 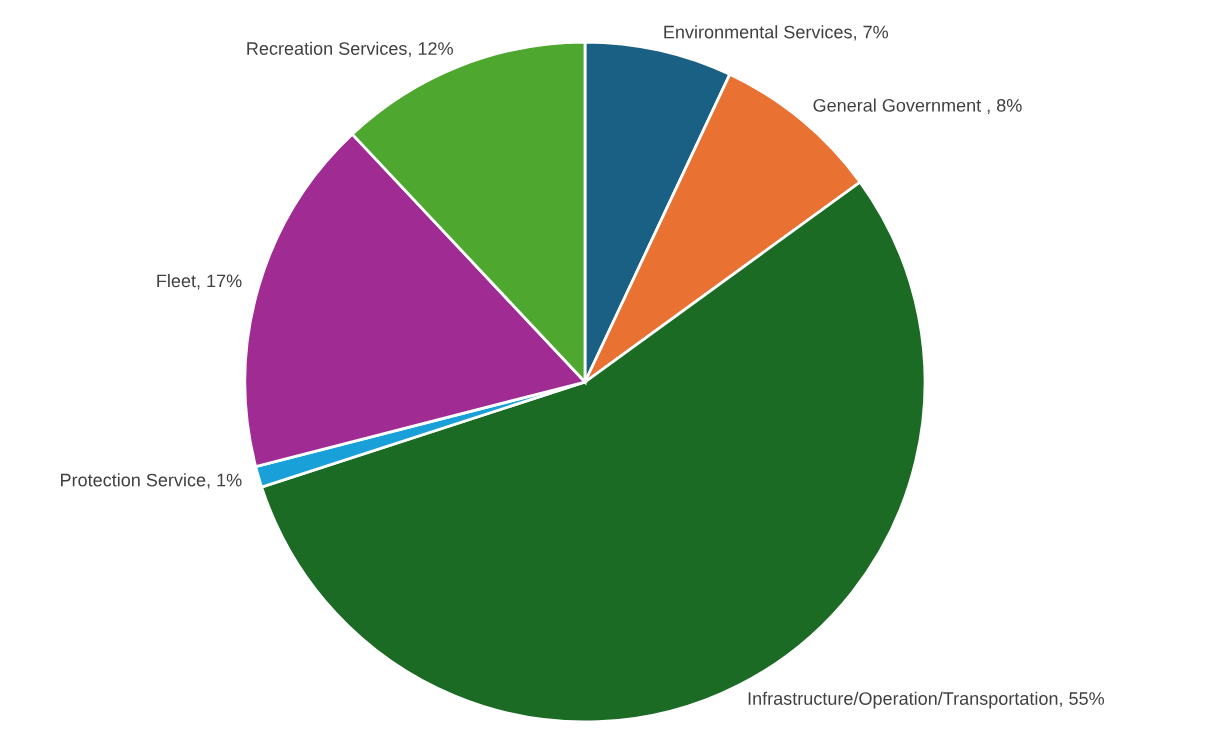 What do you see at coordinates (917, 106) in the screenshot?
I see `slice-label: General Government , 8%` at bounding box center [917, 106].